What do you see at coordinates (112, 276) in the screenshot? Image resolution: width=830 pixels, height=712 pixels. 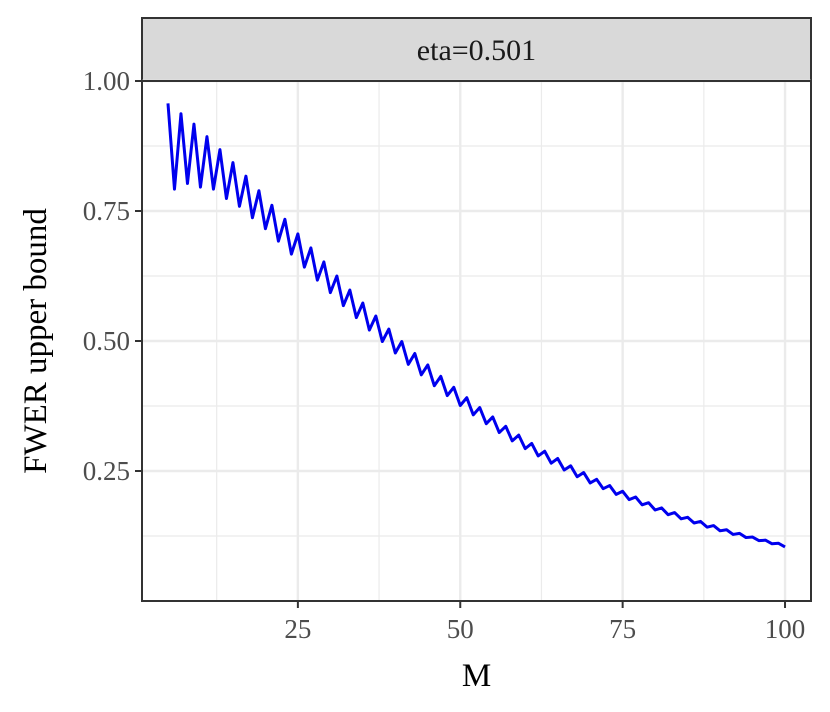 I see `y-axis: 0.25 0.50 0.75 1.00` at bounding box center [112, 276].